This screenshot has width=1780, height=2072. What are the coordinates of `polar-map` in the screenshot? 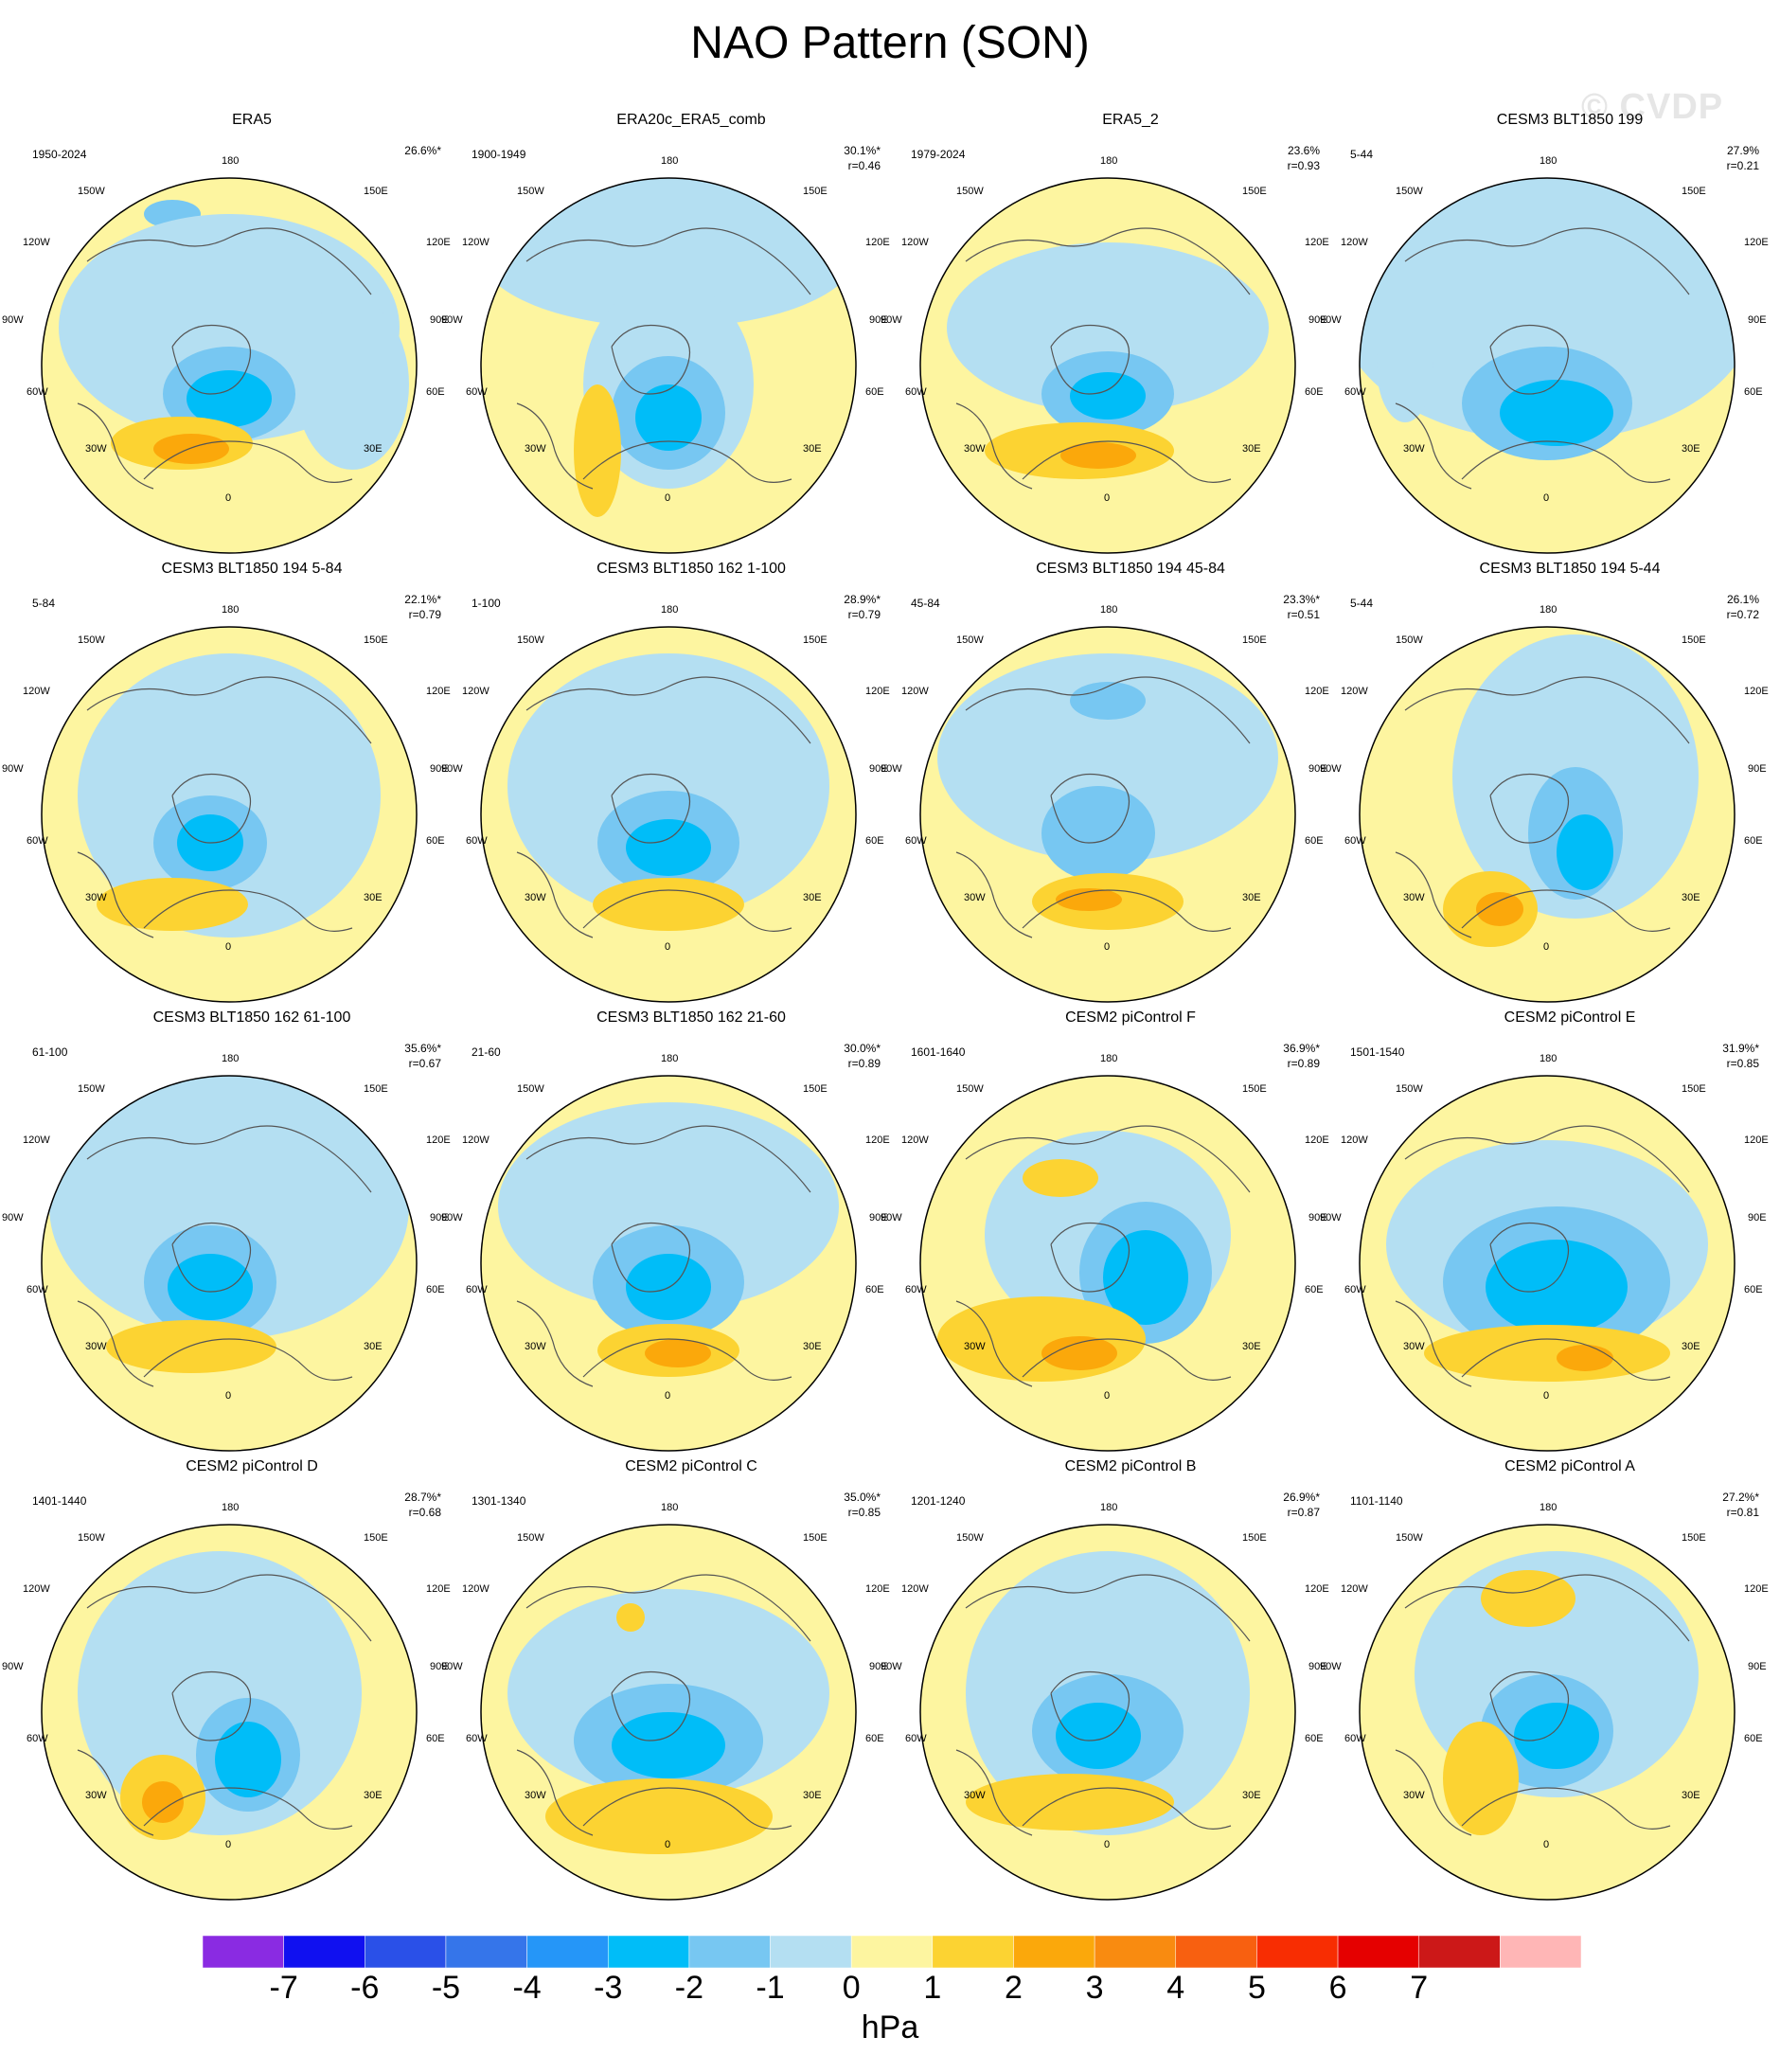 It's located at (229, 815).